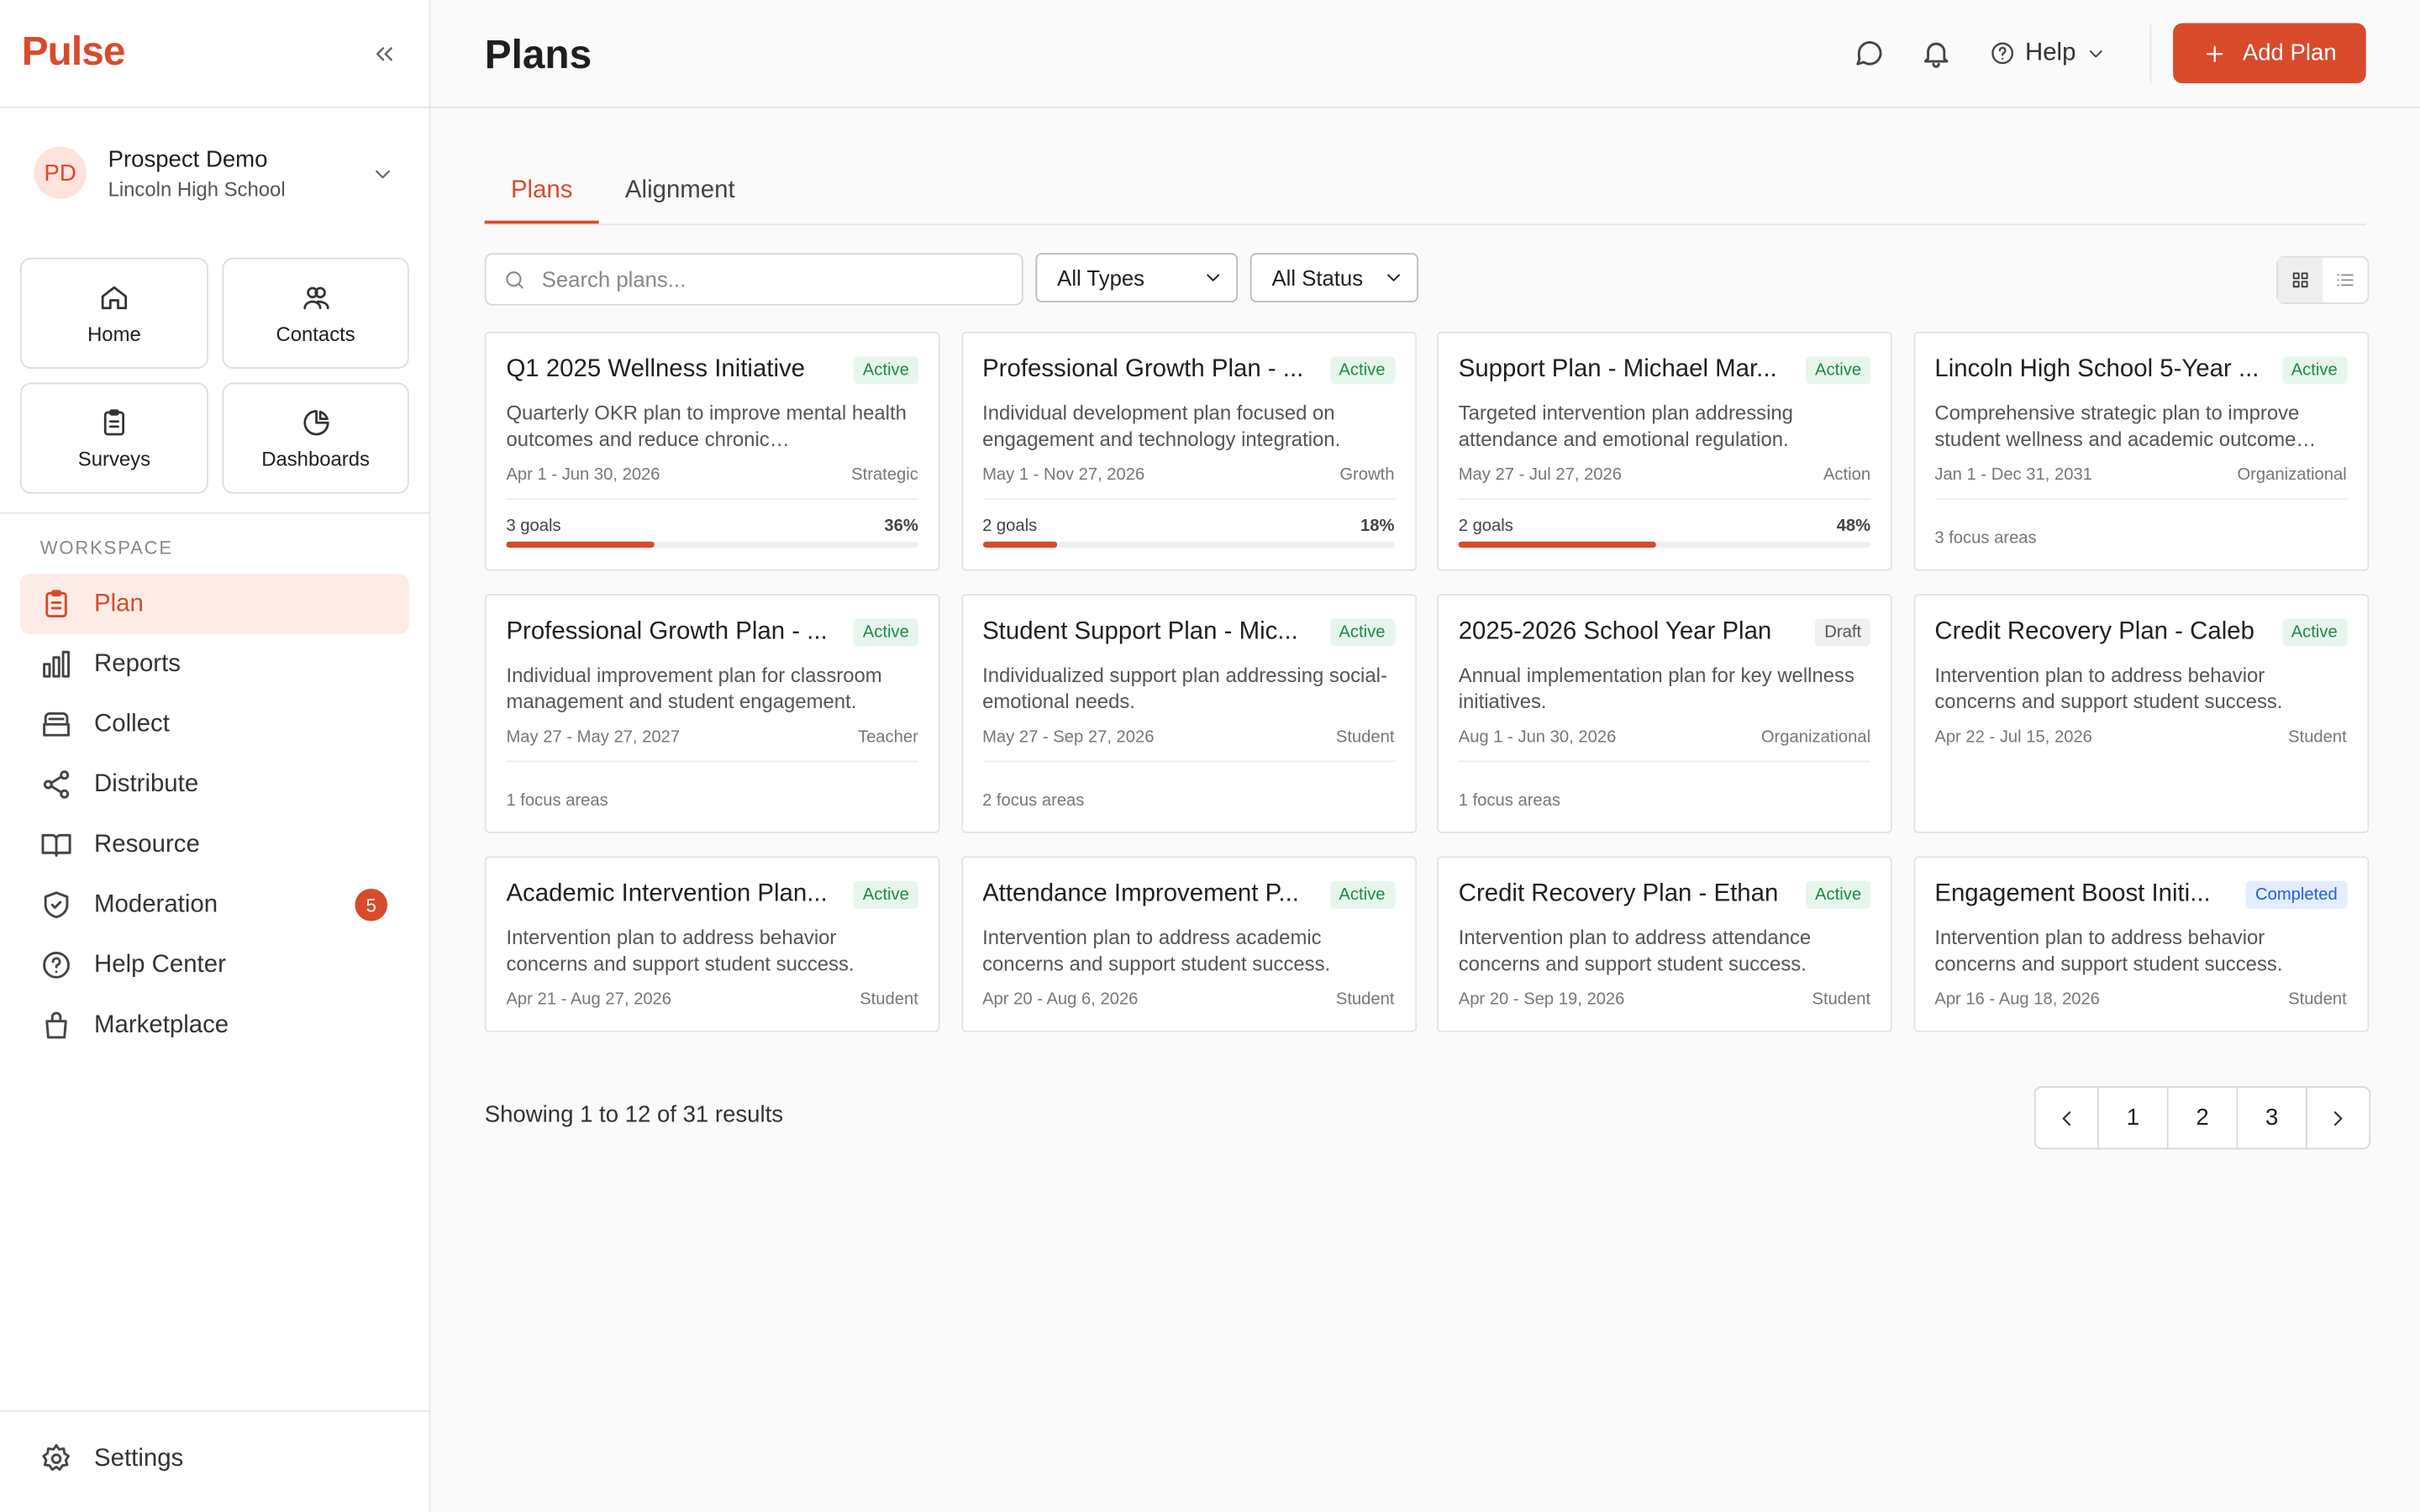 The height and width of the screenshot is (1512, 2420). I want to click on goals-count: 2 goals, so click(1010, 526).